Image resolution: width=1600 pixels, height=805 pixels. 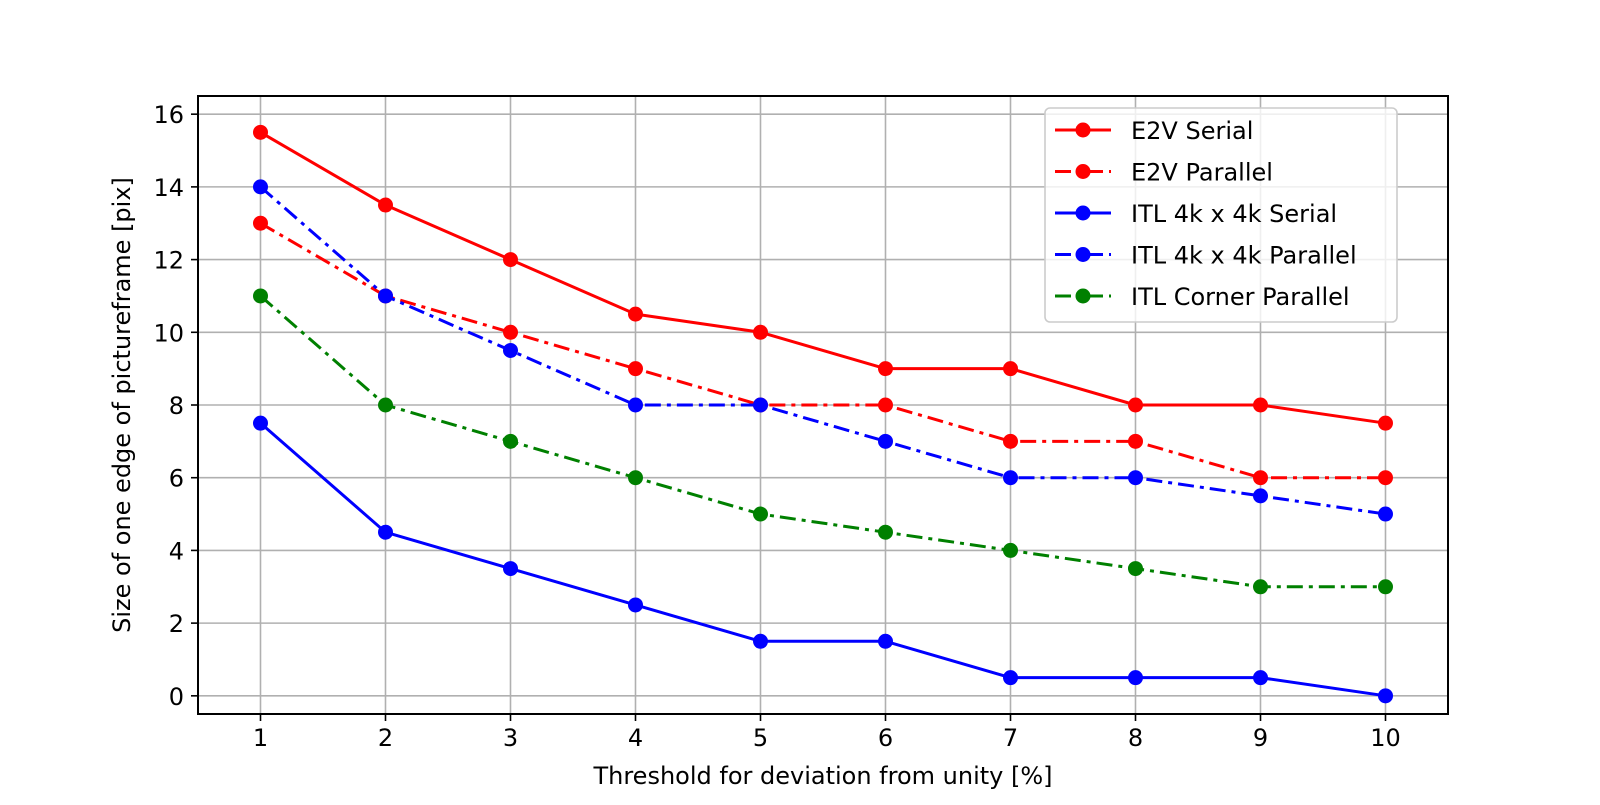 What do you see at coordinates (1192, 131) in the screenshot?
I see `legend-label: E2V Serial` at bounding box center [1192, 131].